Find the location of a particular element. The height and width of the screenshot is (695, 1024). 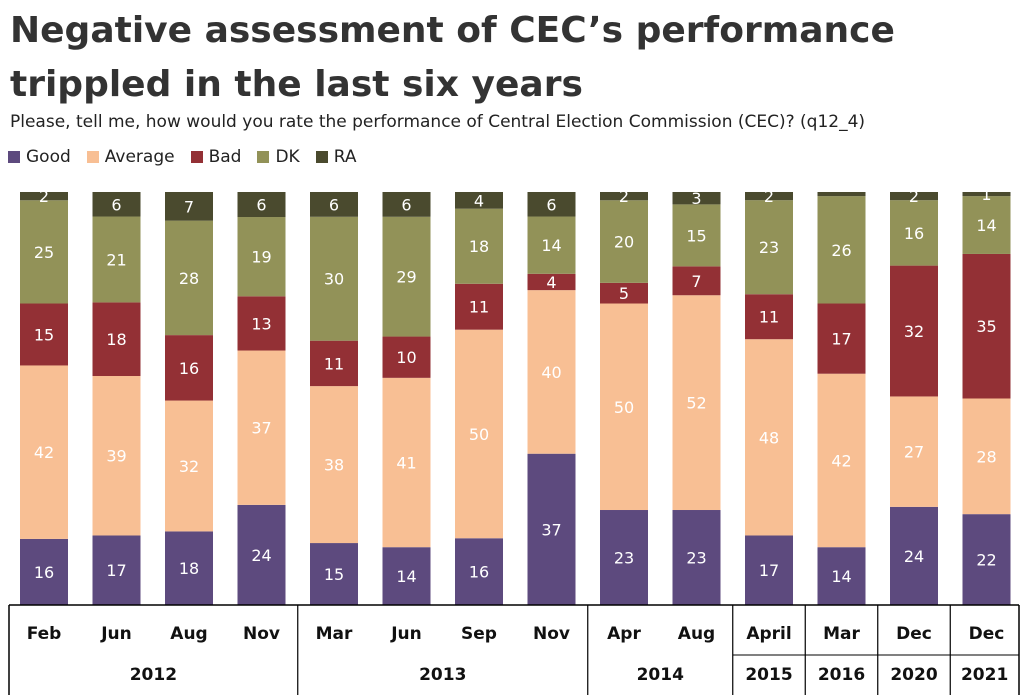

data-label: 3 is located at coordinates (696, 198).